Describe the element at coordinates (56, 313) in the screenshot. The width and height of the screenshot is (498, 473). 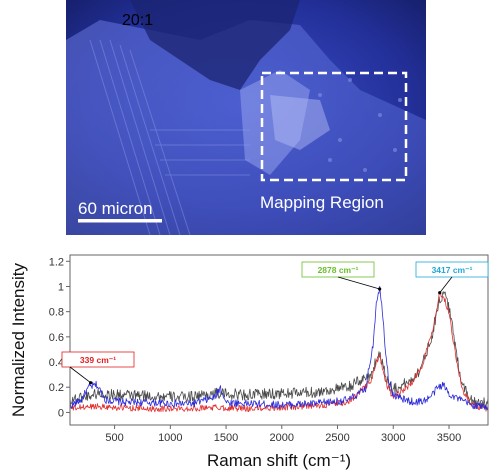
I see `y-tick-label: 0.8` at that location.